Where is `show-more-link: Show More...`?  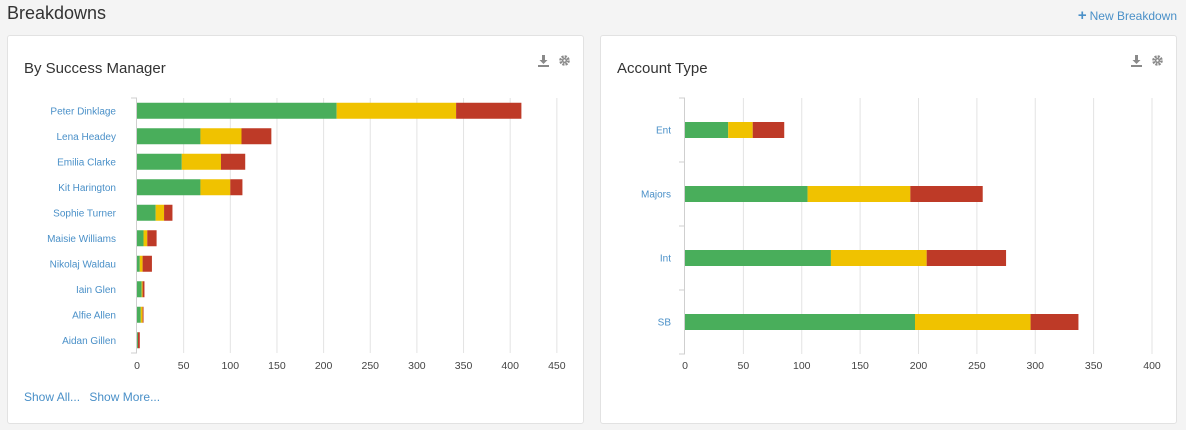 show-more-link: Show More... is located at coordinates (125, 397).